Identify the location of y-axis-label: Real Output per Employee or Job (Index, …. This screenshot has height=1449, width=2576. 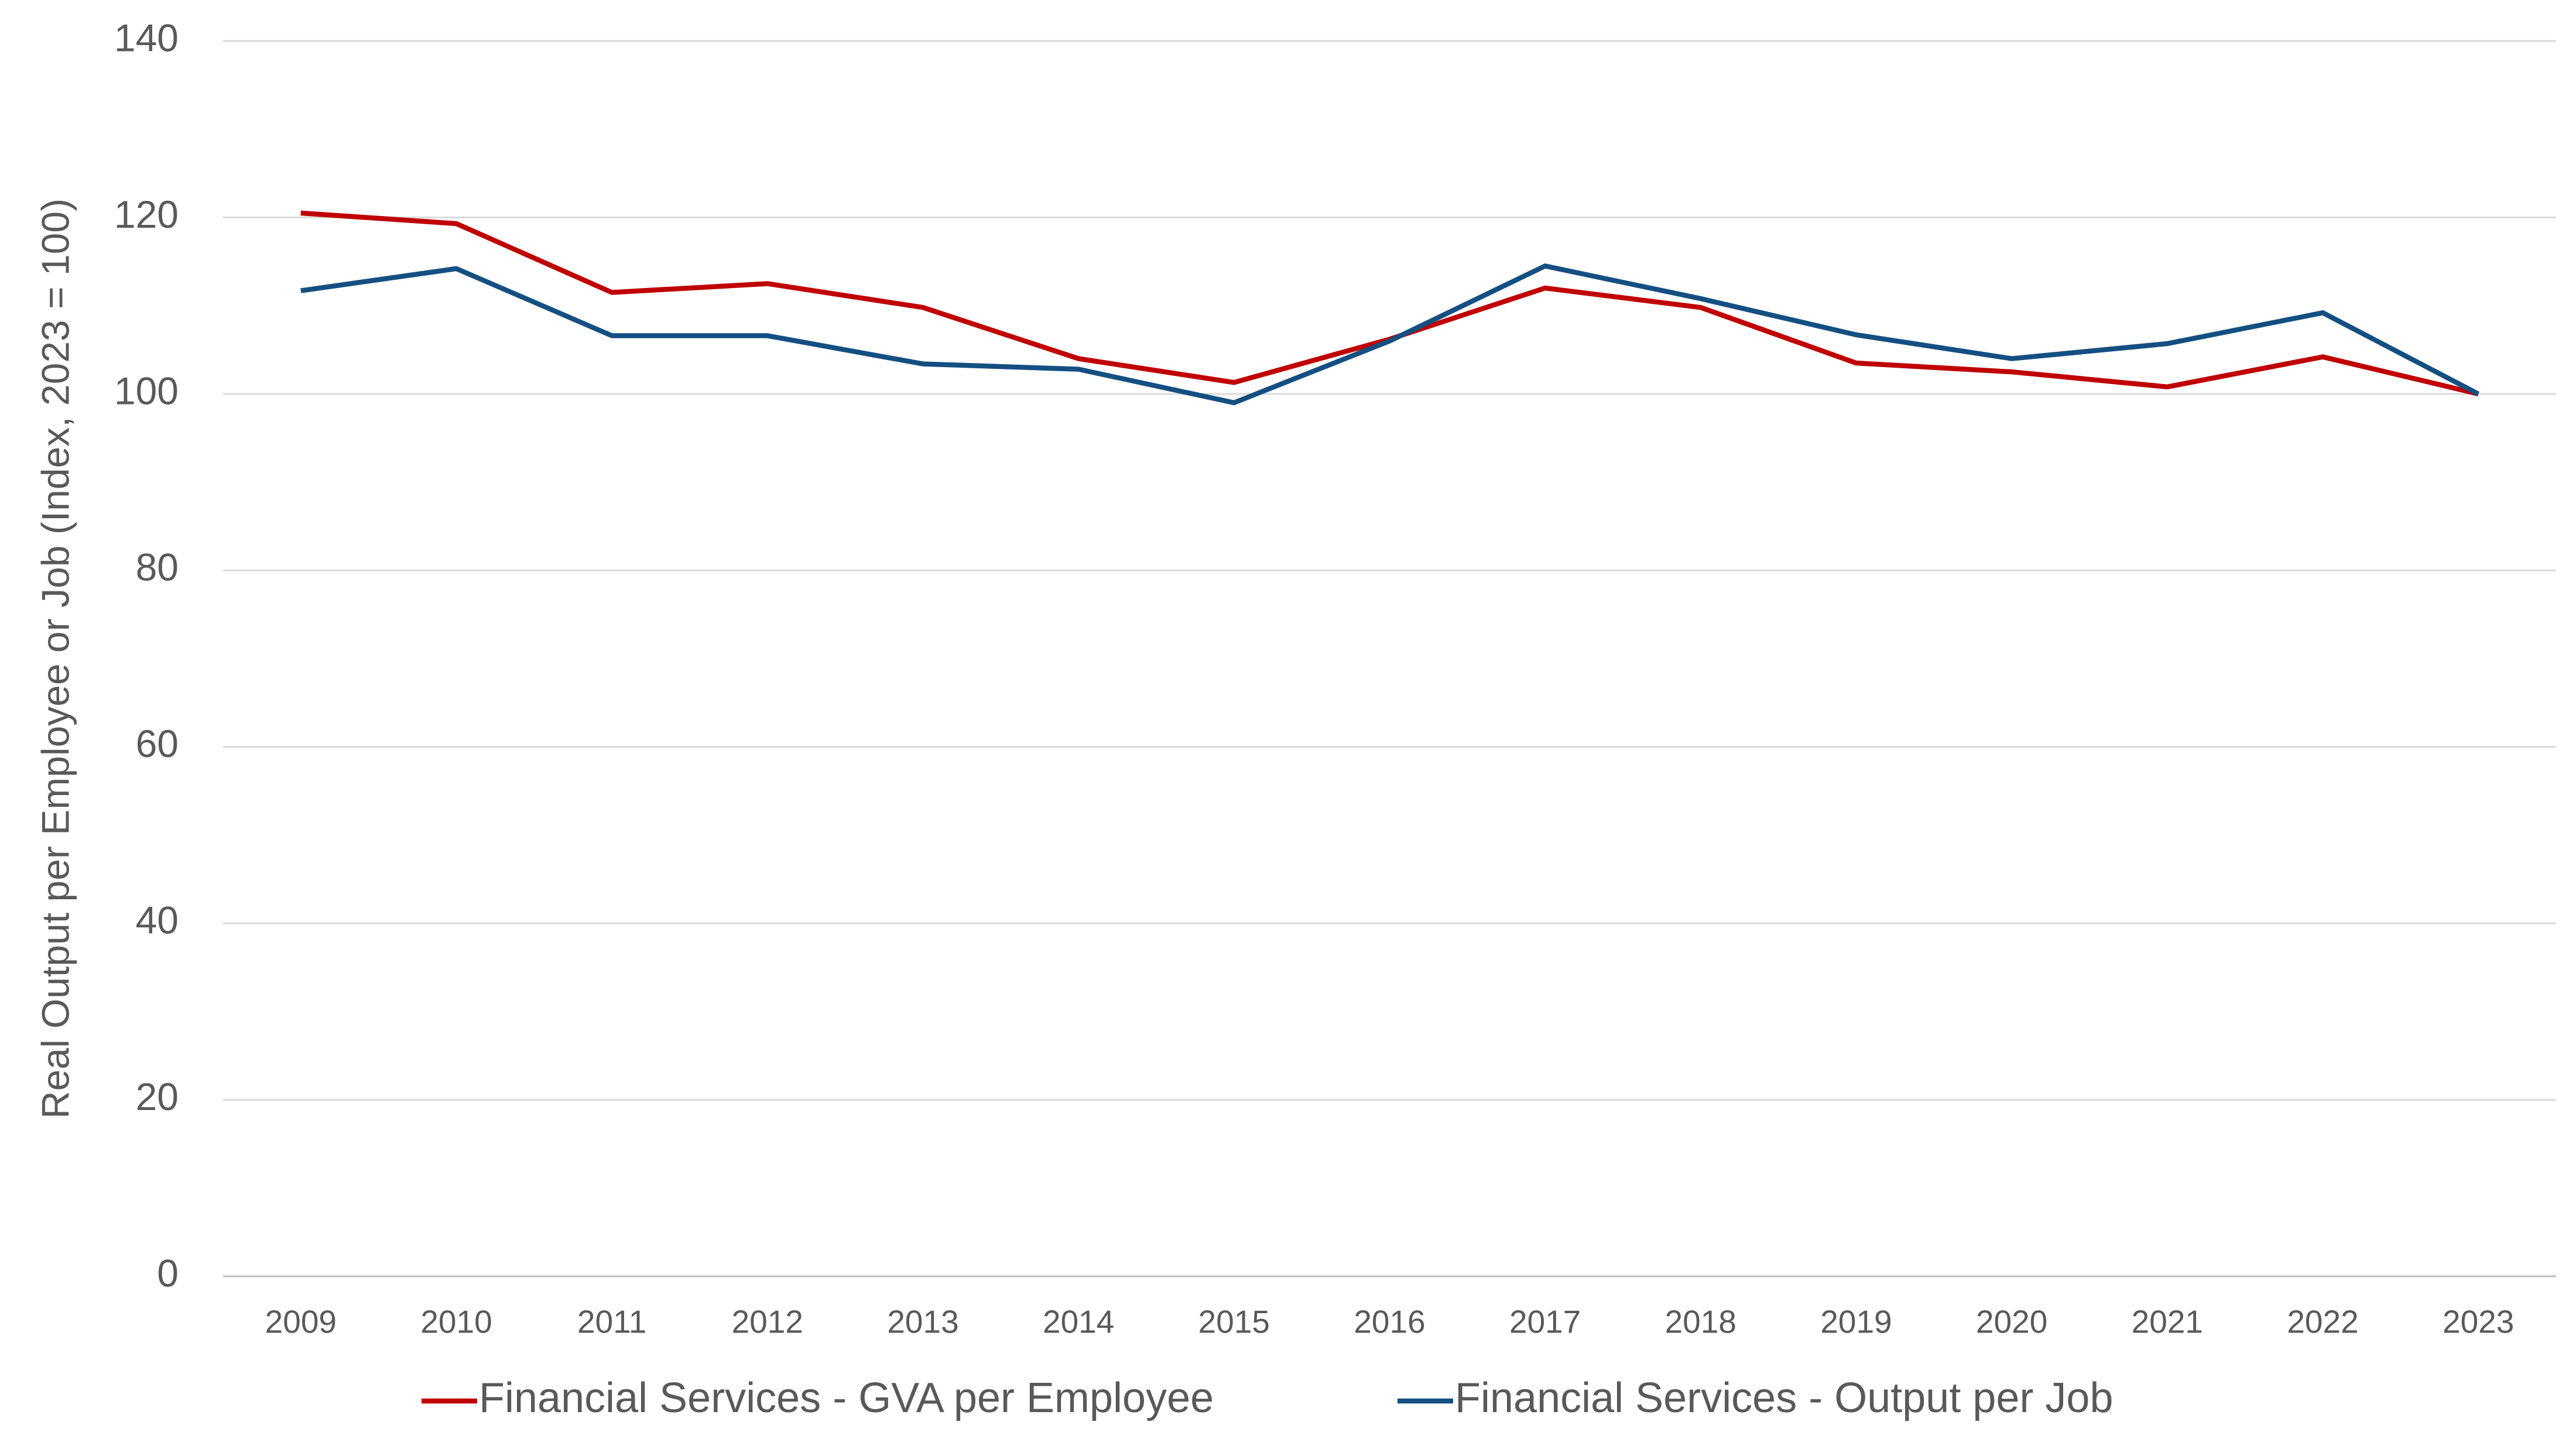
(55, 658).